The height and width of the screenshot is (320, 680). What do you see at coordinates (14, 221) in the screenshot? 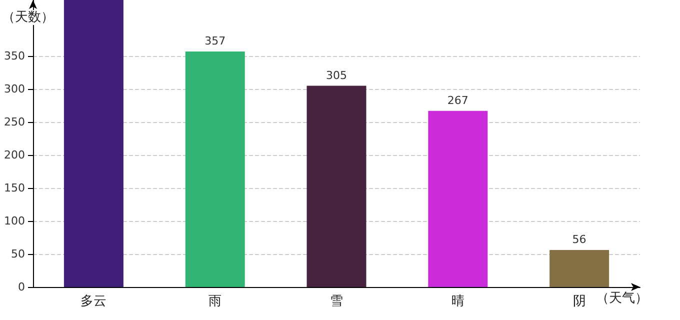
I see `y-tick-label: 100` at bounding box center [14, 221].